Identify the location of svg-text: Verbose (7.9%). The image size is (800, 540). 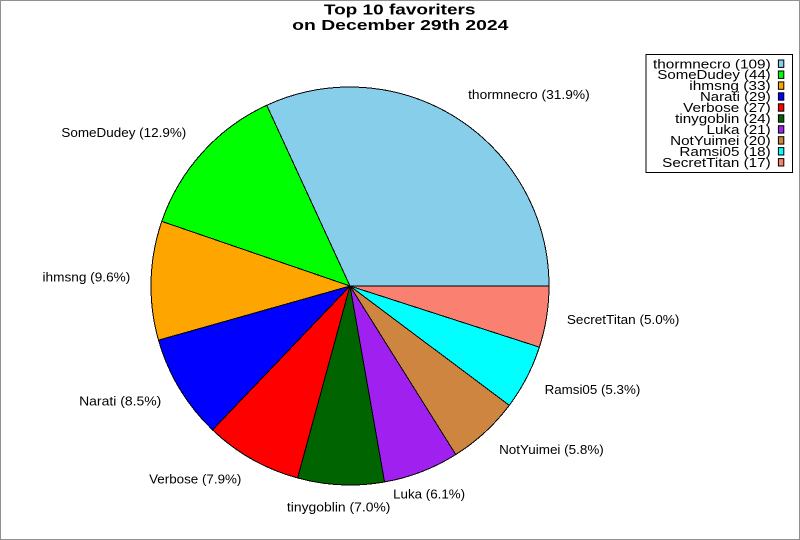
(195, 478).